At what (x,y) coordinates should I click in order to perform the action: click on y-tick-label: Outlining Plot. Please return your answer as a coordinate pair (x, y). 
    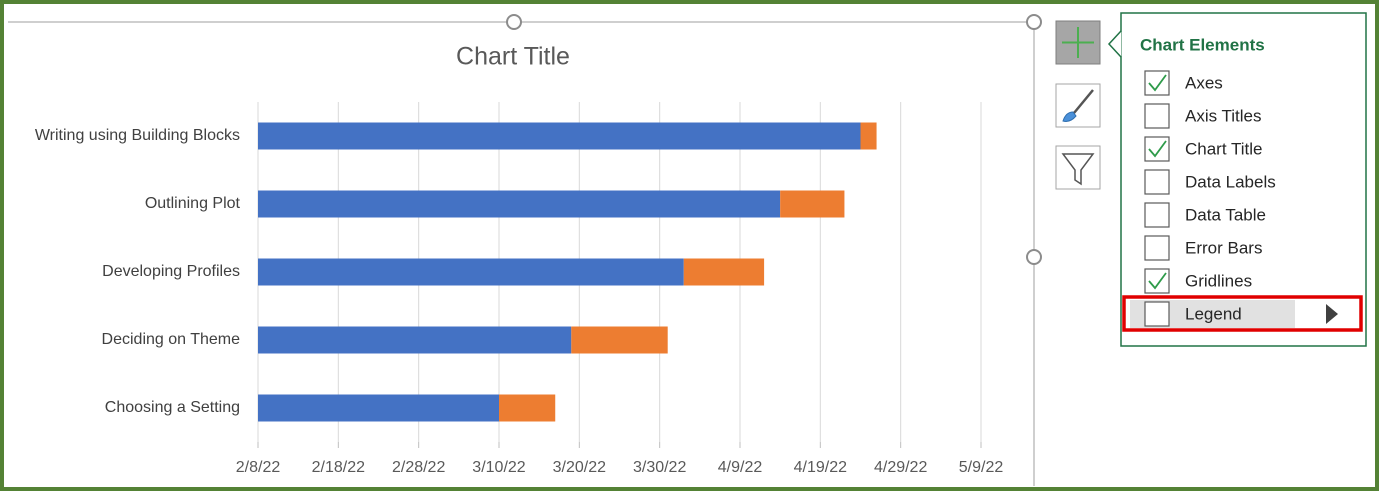
    Looking at the image, I should click on (193, 203).